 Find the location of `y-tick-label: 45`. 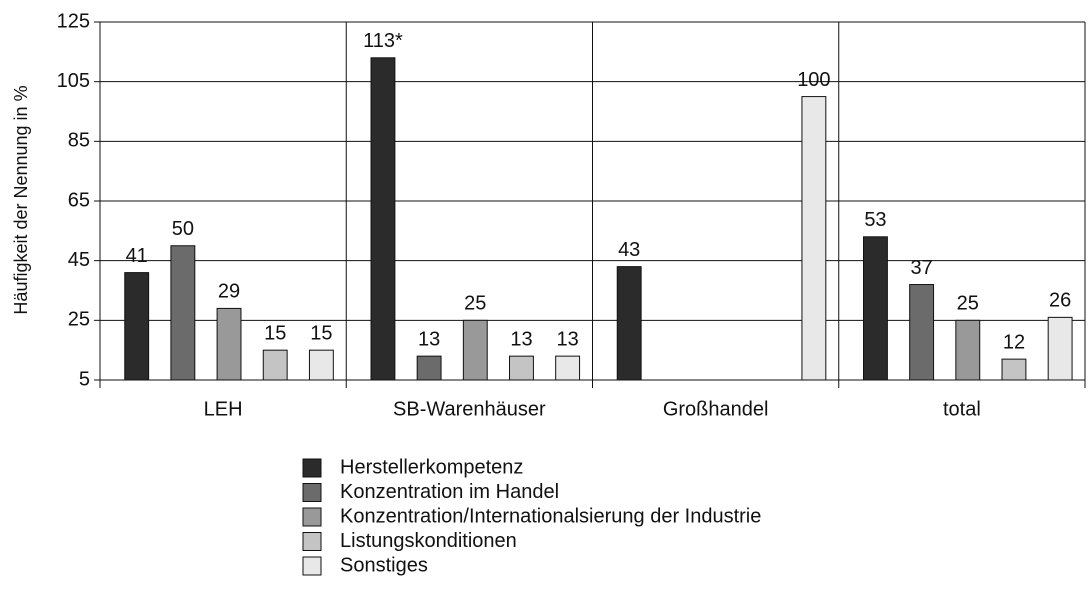

y-tick-label: 45 is located at coordinates (79, 260).